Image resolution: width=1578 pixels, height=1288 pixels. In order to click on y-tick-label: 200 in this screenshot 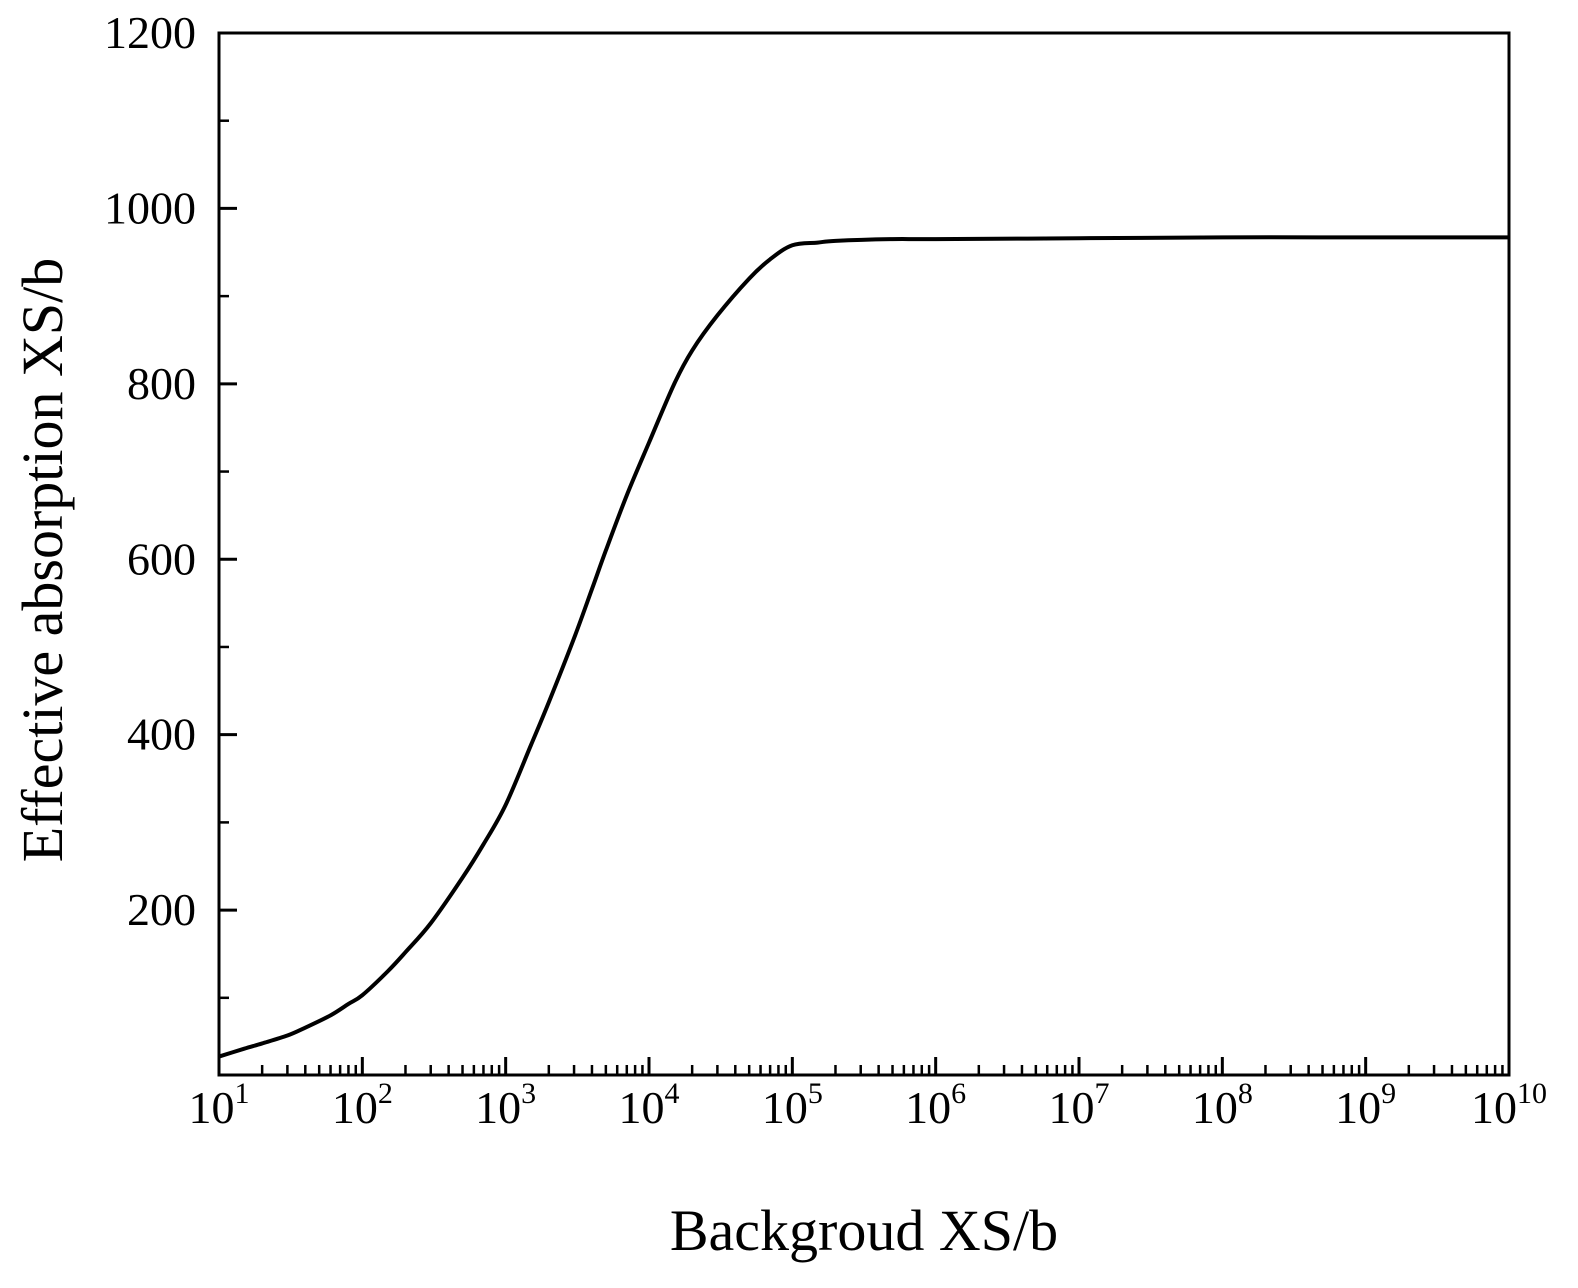, I will do `click(161, 909)`.